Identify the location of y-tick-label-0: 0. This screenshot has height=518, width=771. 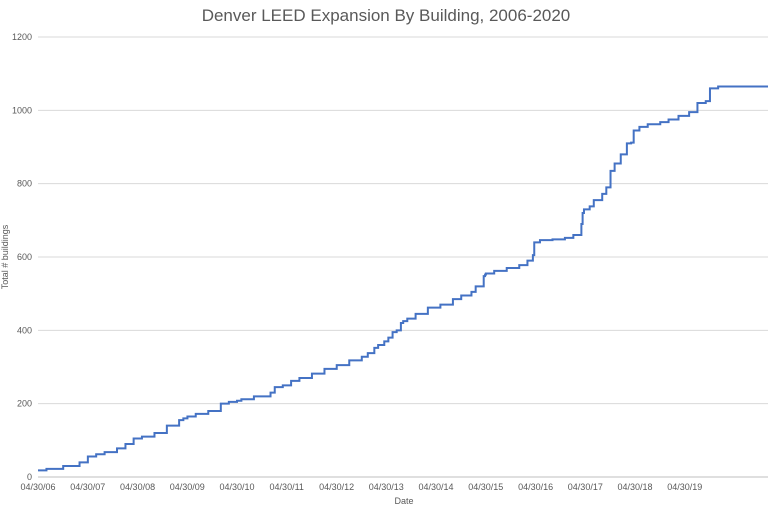
(29, 477).